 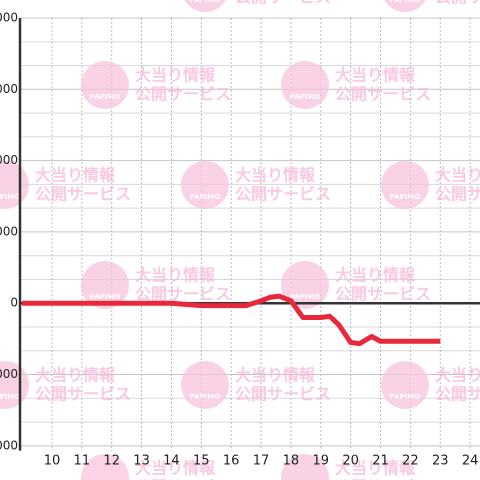 What do you see at coordinates (82, 461) in the screenshot?
I see `x-tick-label: 11` at bounding box center [82, 461].